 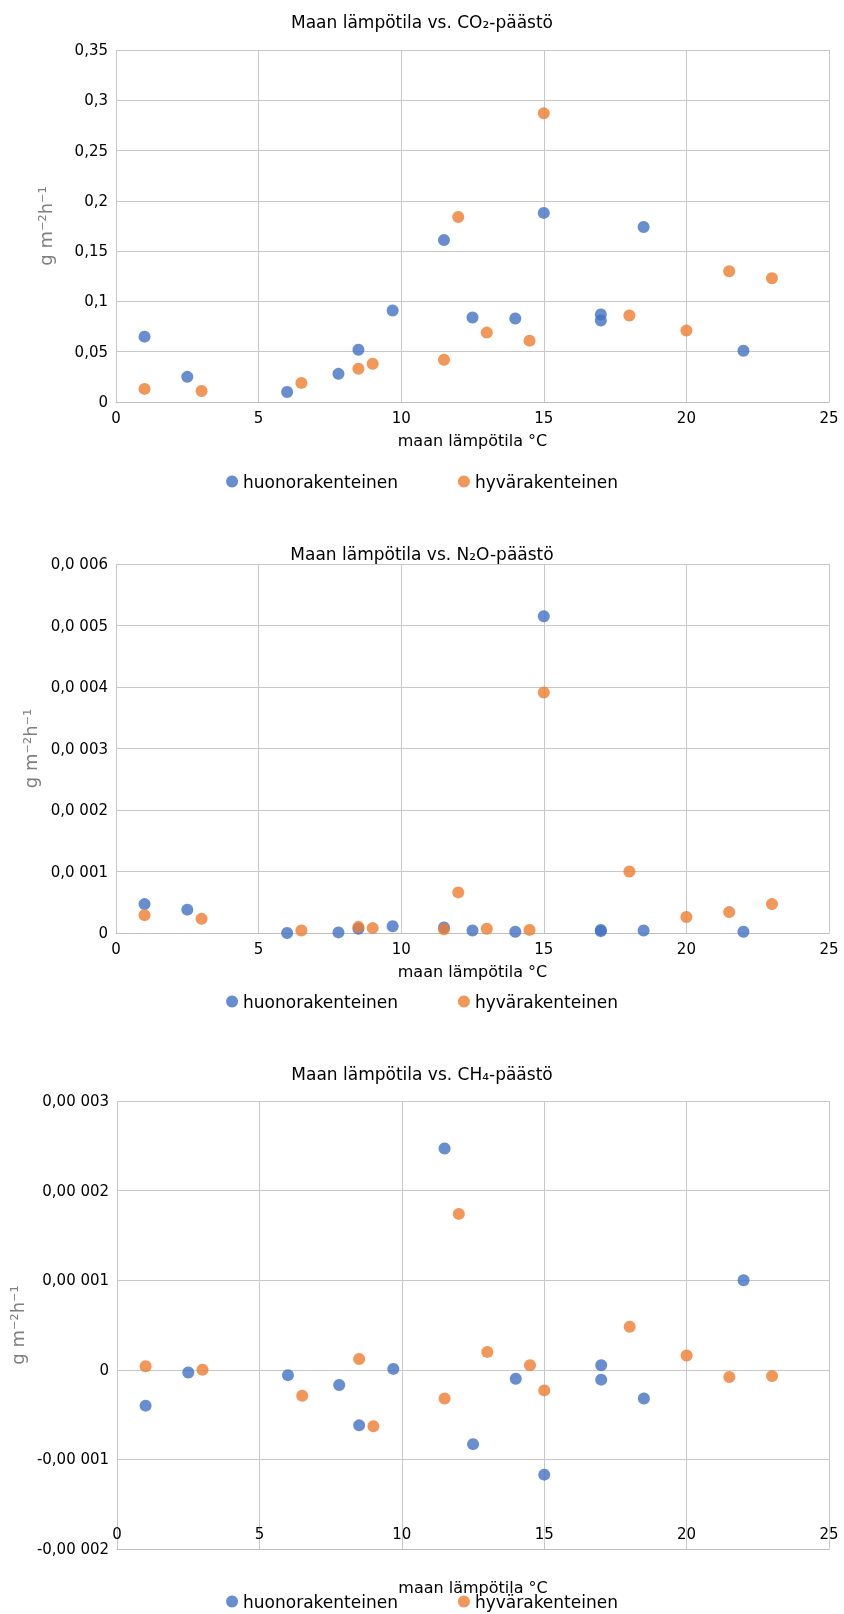 I want to click on y-tick-label: 0,0 001, so click(x=79, y=871).